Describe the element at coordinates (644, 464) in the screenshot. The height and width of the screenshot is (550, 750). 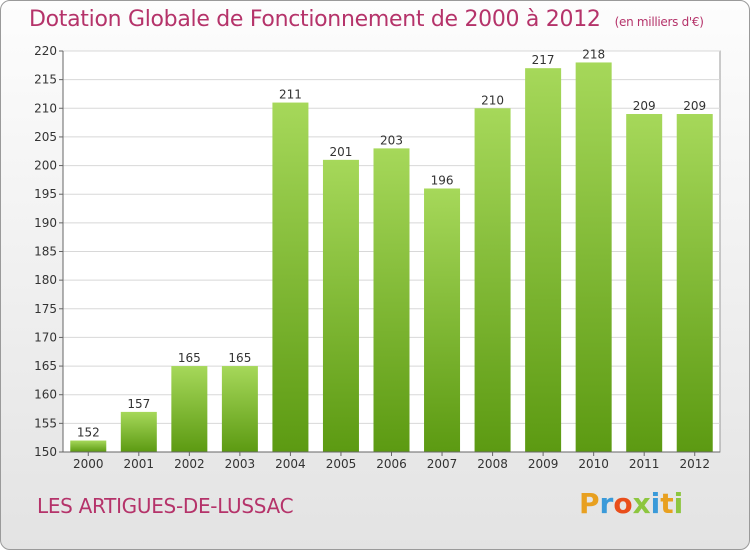
I see `x-tick-label: 2011` at that location.